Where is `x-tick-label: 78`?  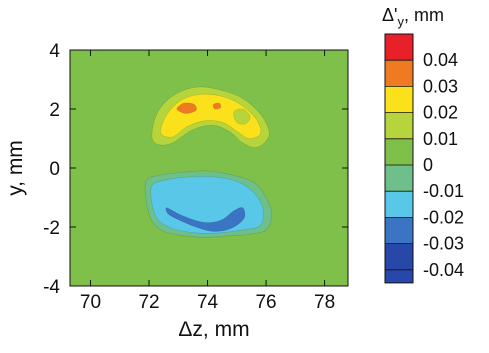
x-tick-label: 78 is located at coordinates (324, 302).